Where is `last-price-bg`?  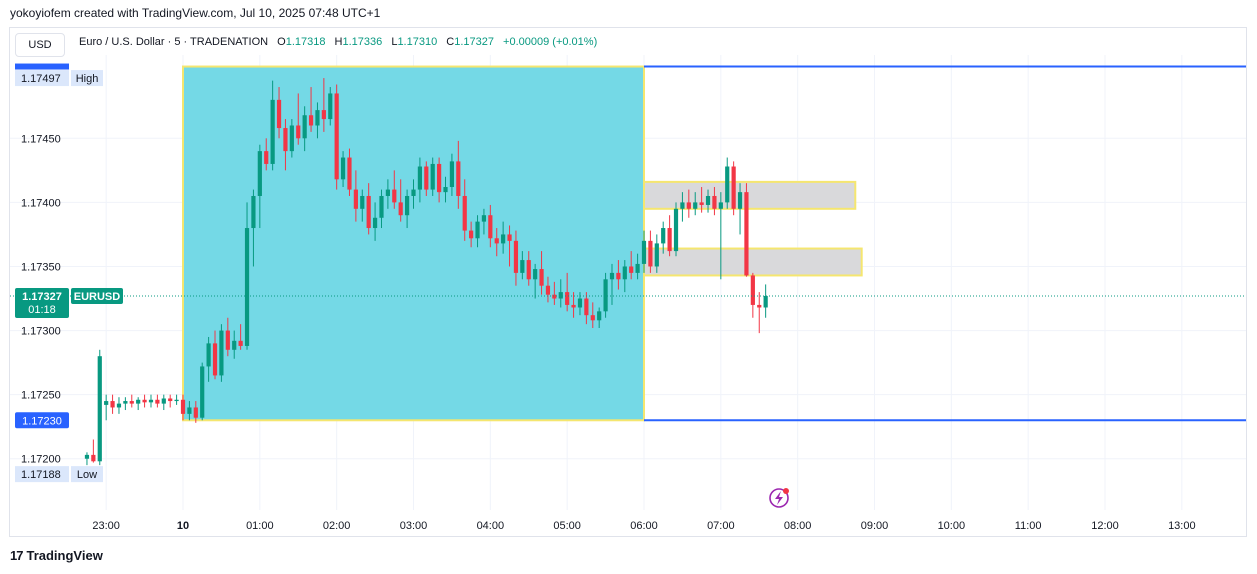 last-price-bg is located at coordinates (42, 302).